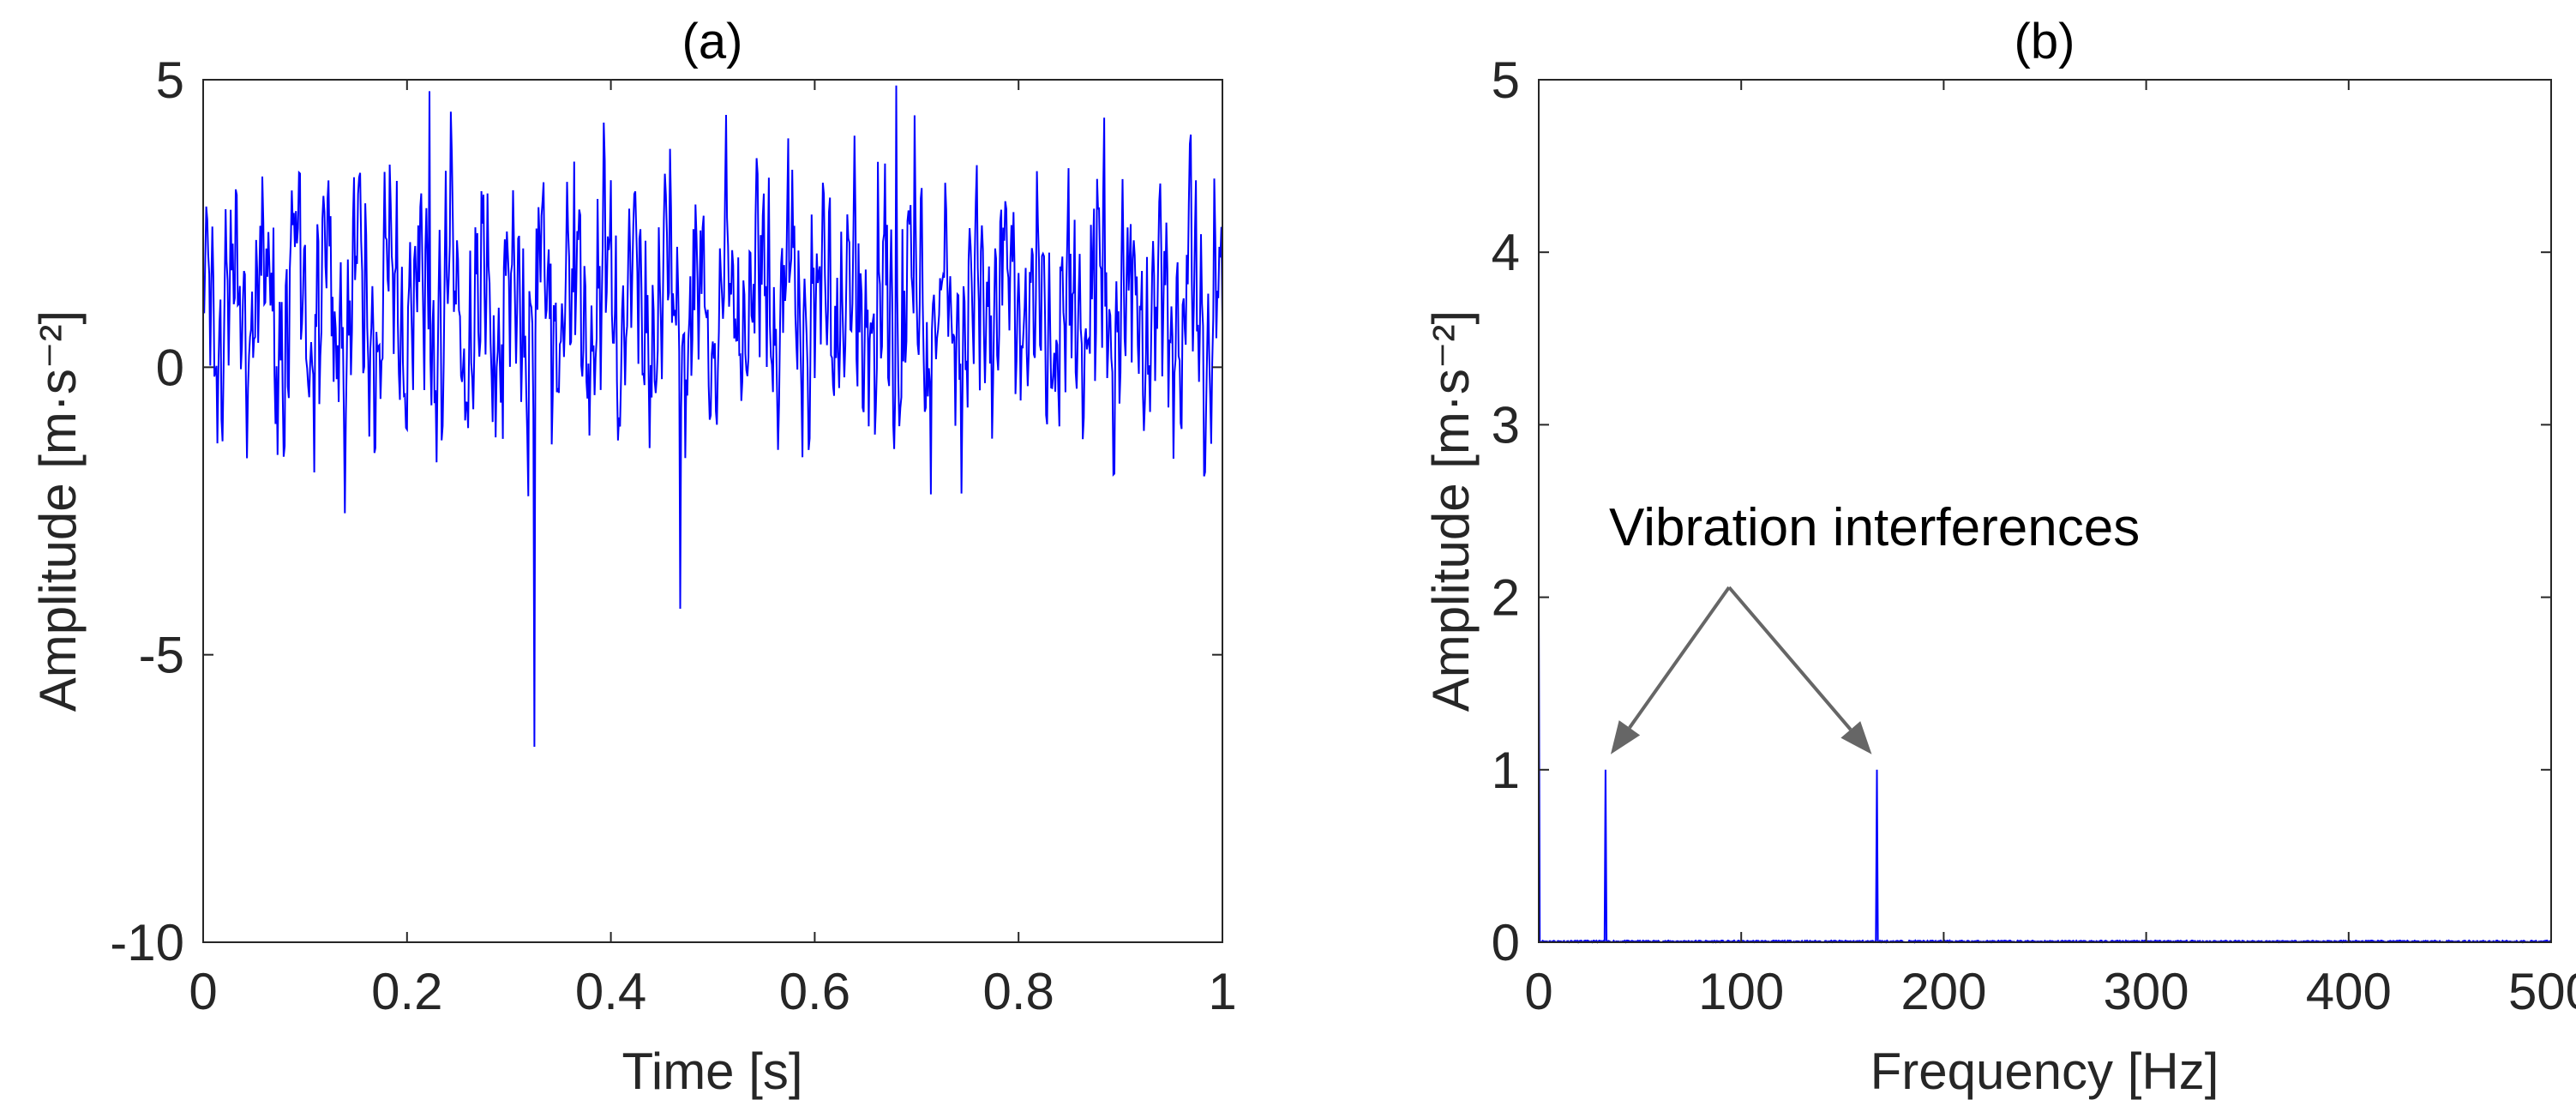 The width and height of the screenshot is (2576, 1100). Describe the element at coordinates (58, 511) in the screenshot. I see `panel-a-ylabel: Amplitude [m·s⁻²]` at that location.